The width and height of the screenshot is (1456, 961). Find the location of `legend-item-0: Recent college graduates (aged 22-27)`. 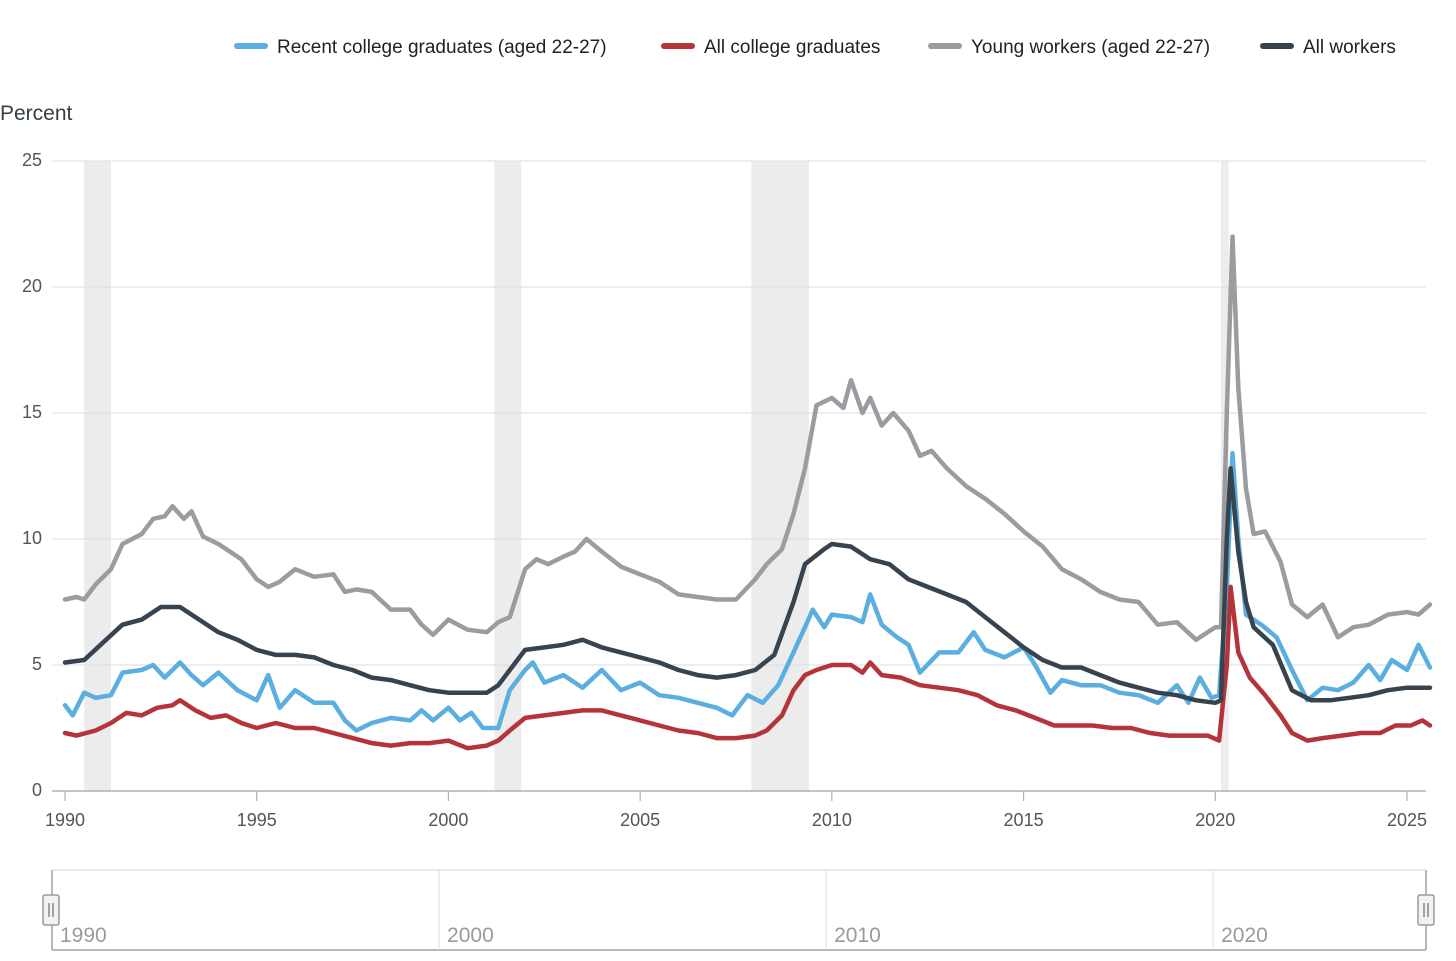

legend-item-0: Recent college graduates (aged 22-27) is located at coordinates (420, 47).